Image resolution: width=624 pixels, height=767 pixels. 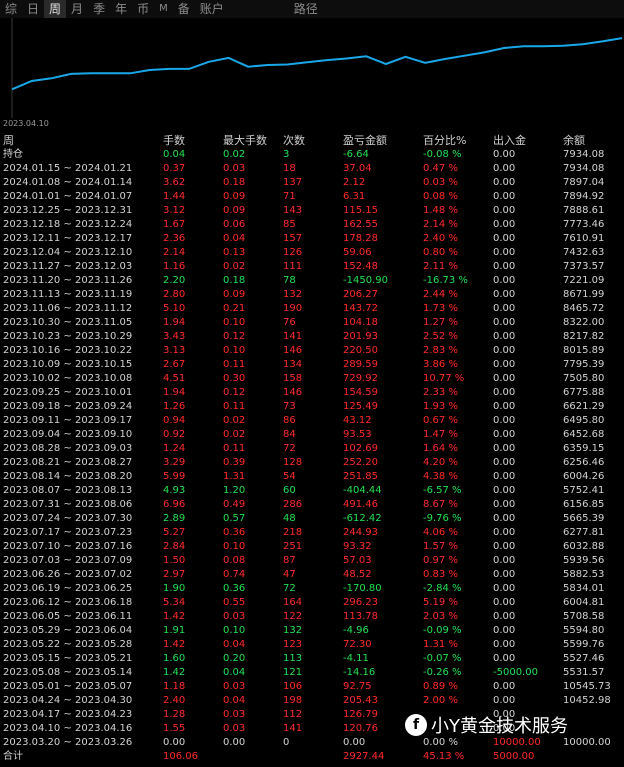 I want to click on header-profit: 盈亏金额, so click(x=365, y=140).